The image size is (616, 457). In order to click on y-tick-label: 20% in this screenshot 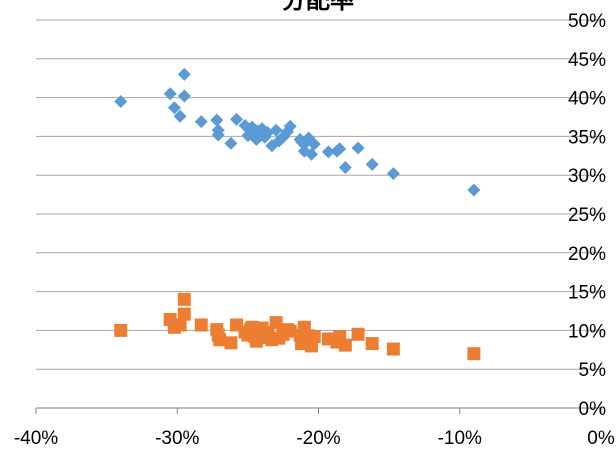, I will do `click(587, 254)`.